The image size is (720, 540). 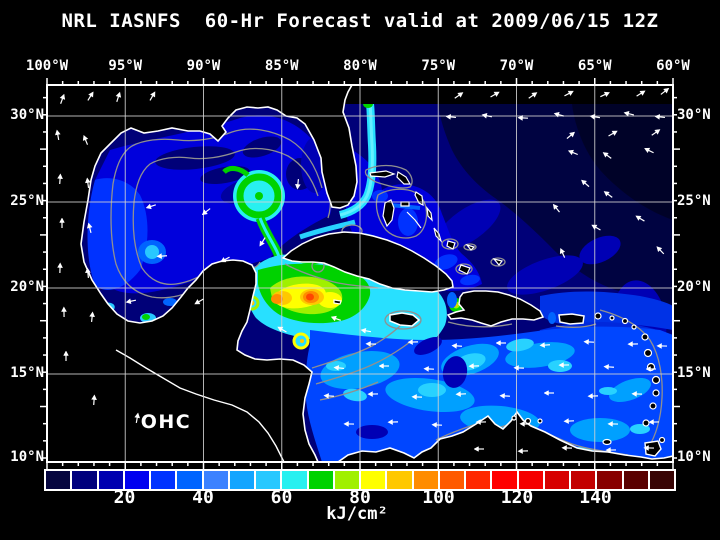 What do you see at coordinates (360, 497) in the screenshot?
I see `colorbar-tick-label: 80` at bounding box center [360, 497].